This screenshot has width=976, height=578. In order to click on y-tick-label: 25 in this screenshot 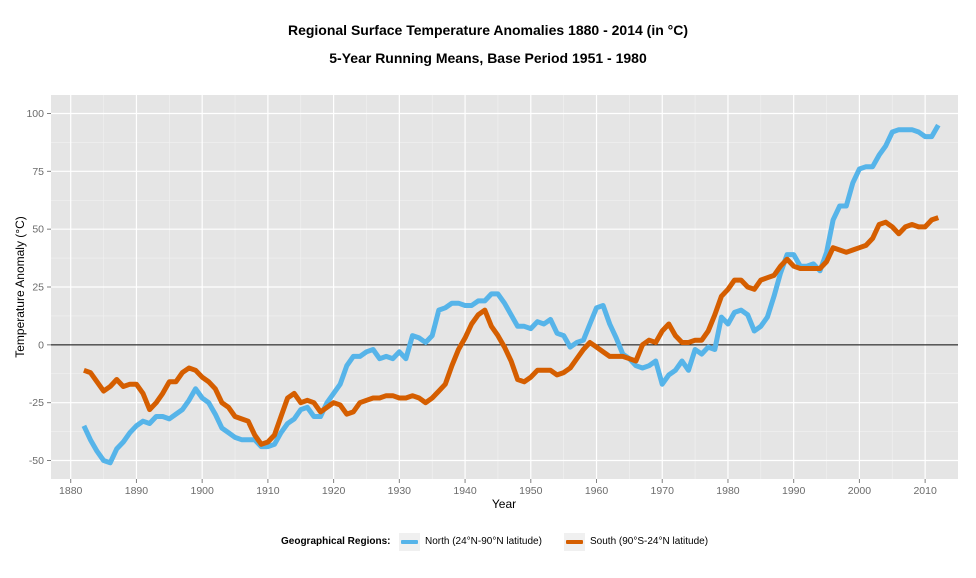, I will do `click(38, 288)`.